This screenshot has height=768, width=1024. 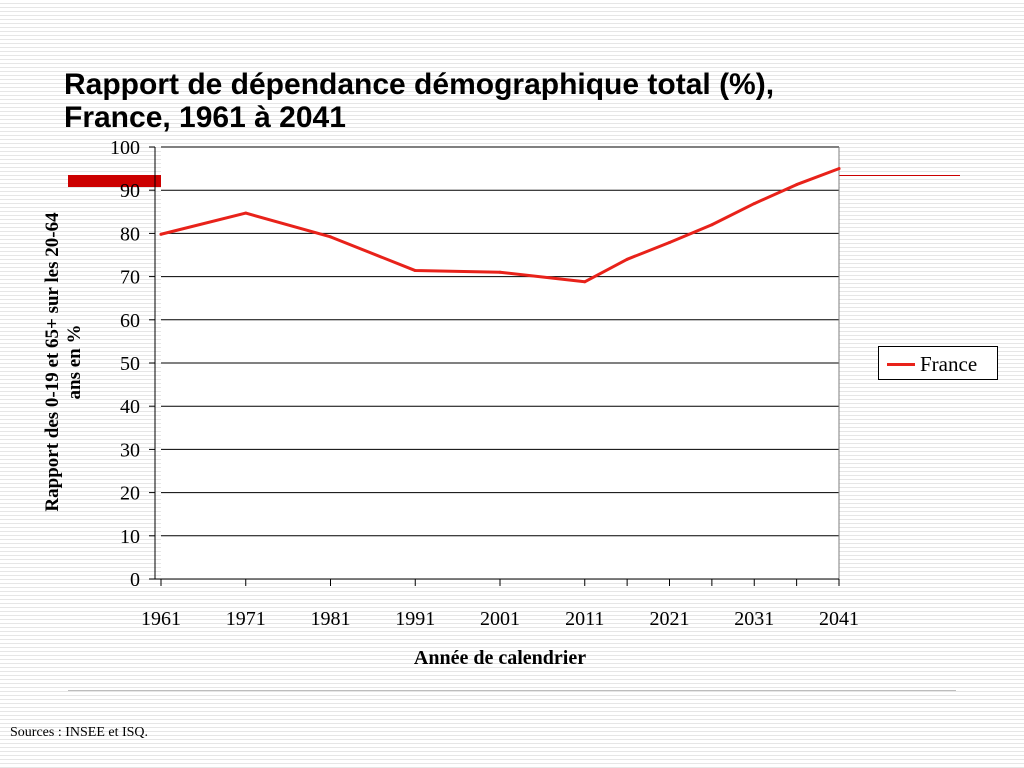 What do you see at coordinates (130, 234) in the screenshot?
I see `y-tick-label: 80` at bounding box center [130, 234].